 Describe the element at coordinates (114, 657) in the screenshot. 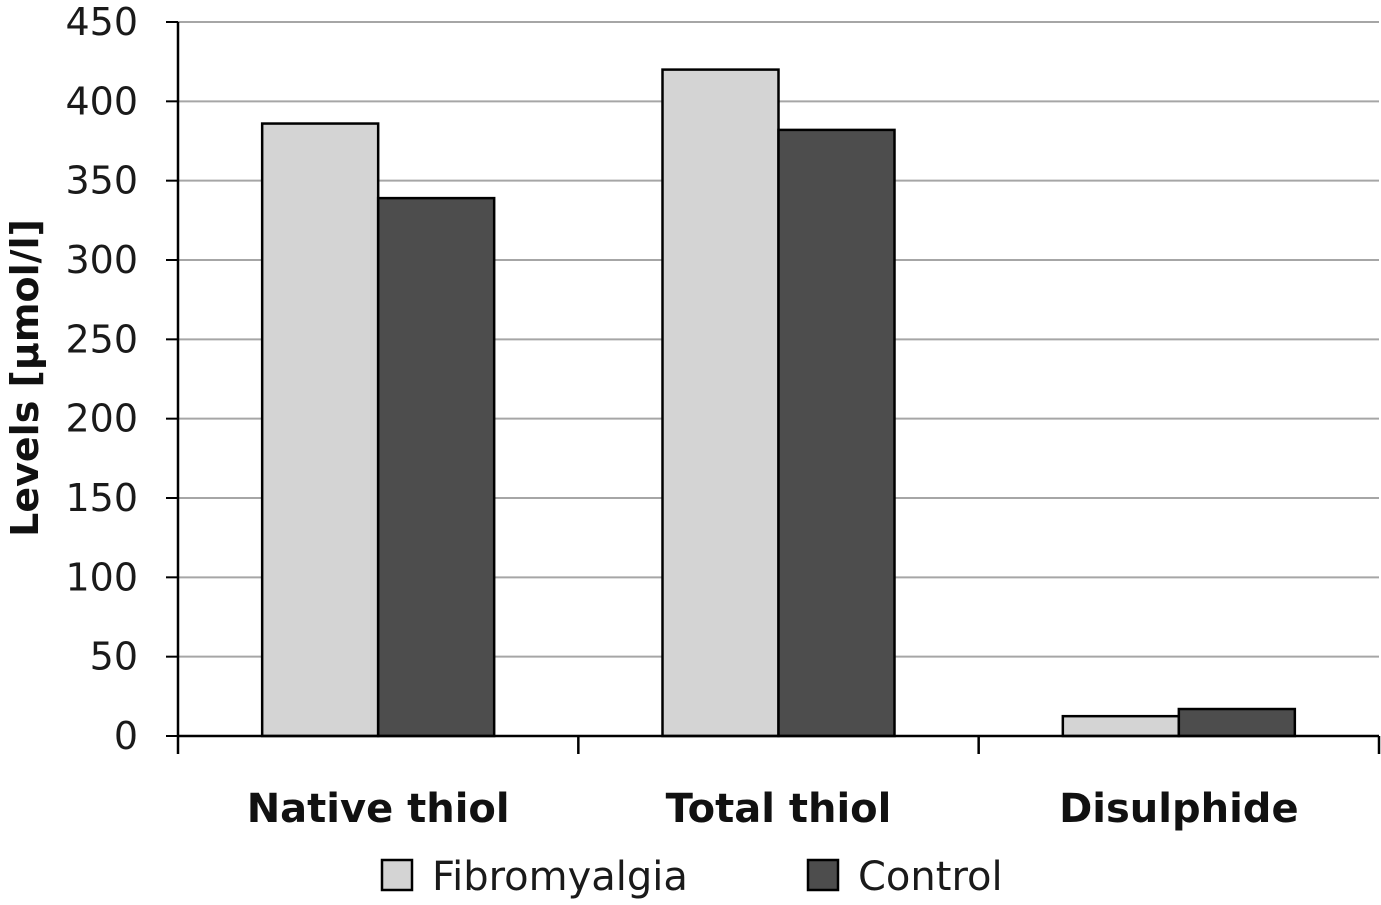

I see `y-tick-label: 50` at that location.